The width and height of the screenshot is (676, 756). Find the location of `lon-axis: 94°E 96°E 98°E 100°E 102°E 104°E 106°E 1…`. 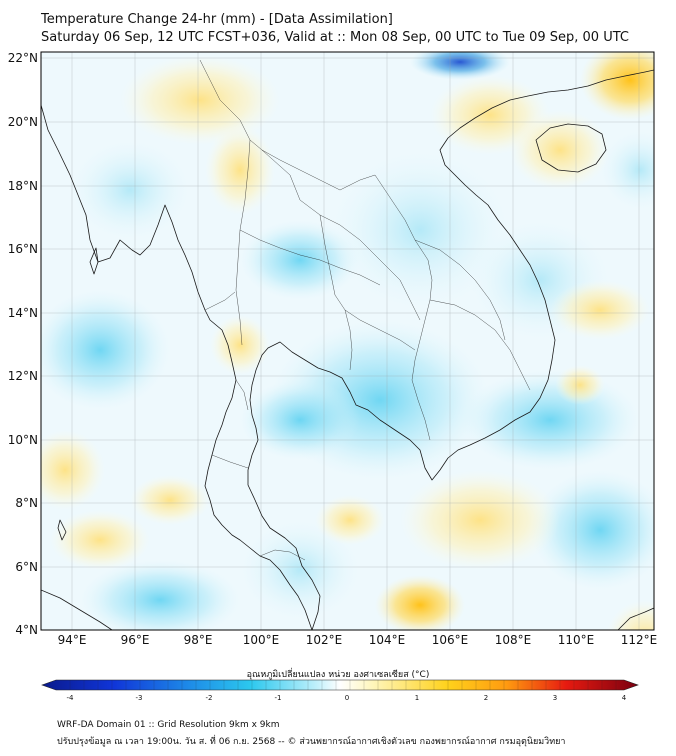

lon-axis: 94°E 96°E 98°E 100°E 102°E 104°E 106°E 1… is located at coordinates (358, 640).